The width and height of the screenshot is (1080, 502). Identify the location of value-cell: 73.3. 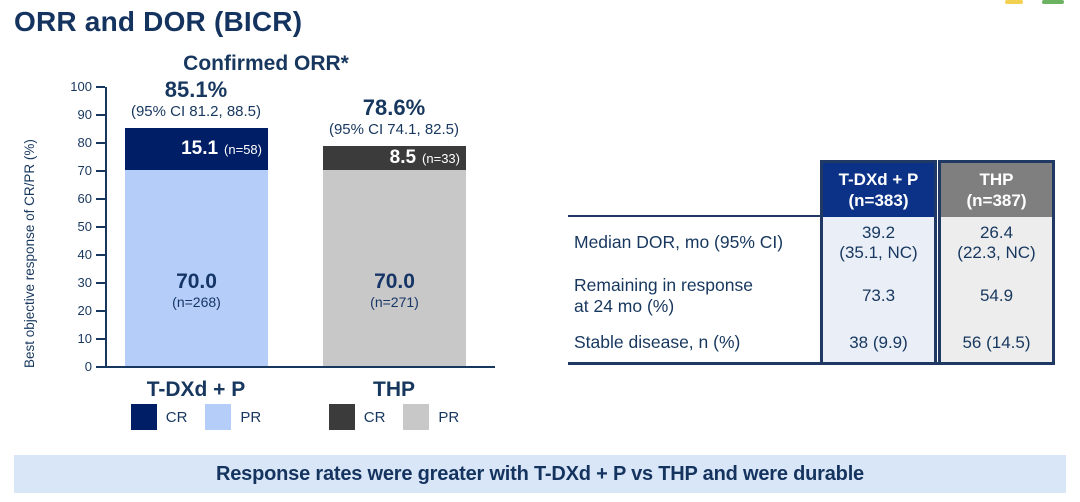
(878, 295).